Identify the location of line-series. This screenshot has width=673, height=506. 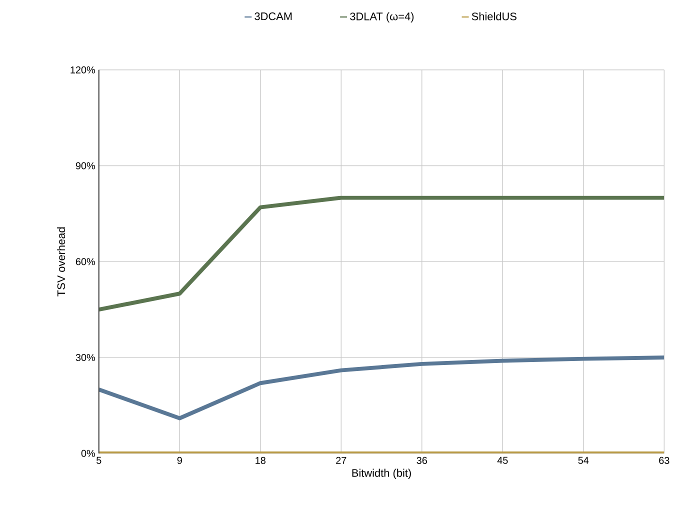
(381, 387).